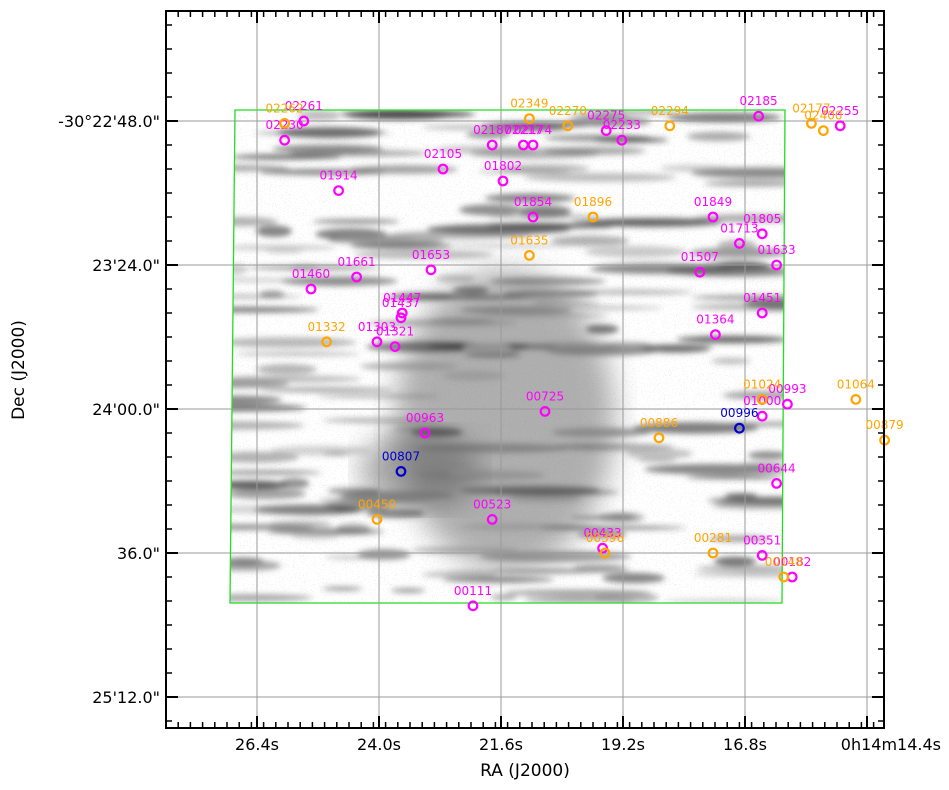 This screenshot has width=949, height=790. What do you see at coordinates (473, 591) in the screenshot?
I see `source-label-00111: 00111` at bounding box center [473, 591].